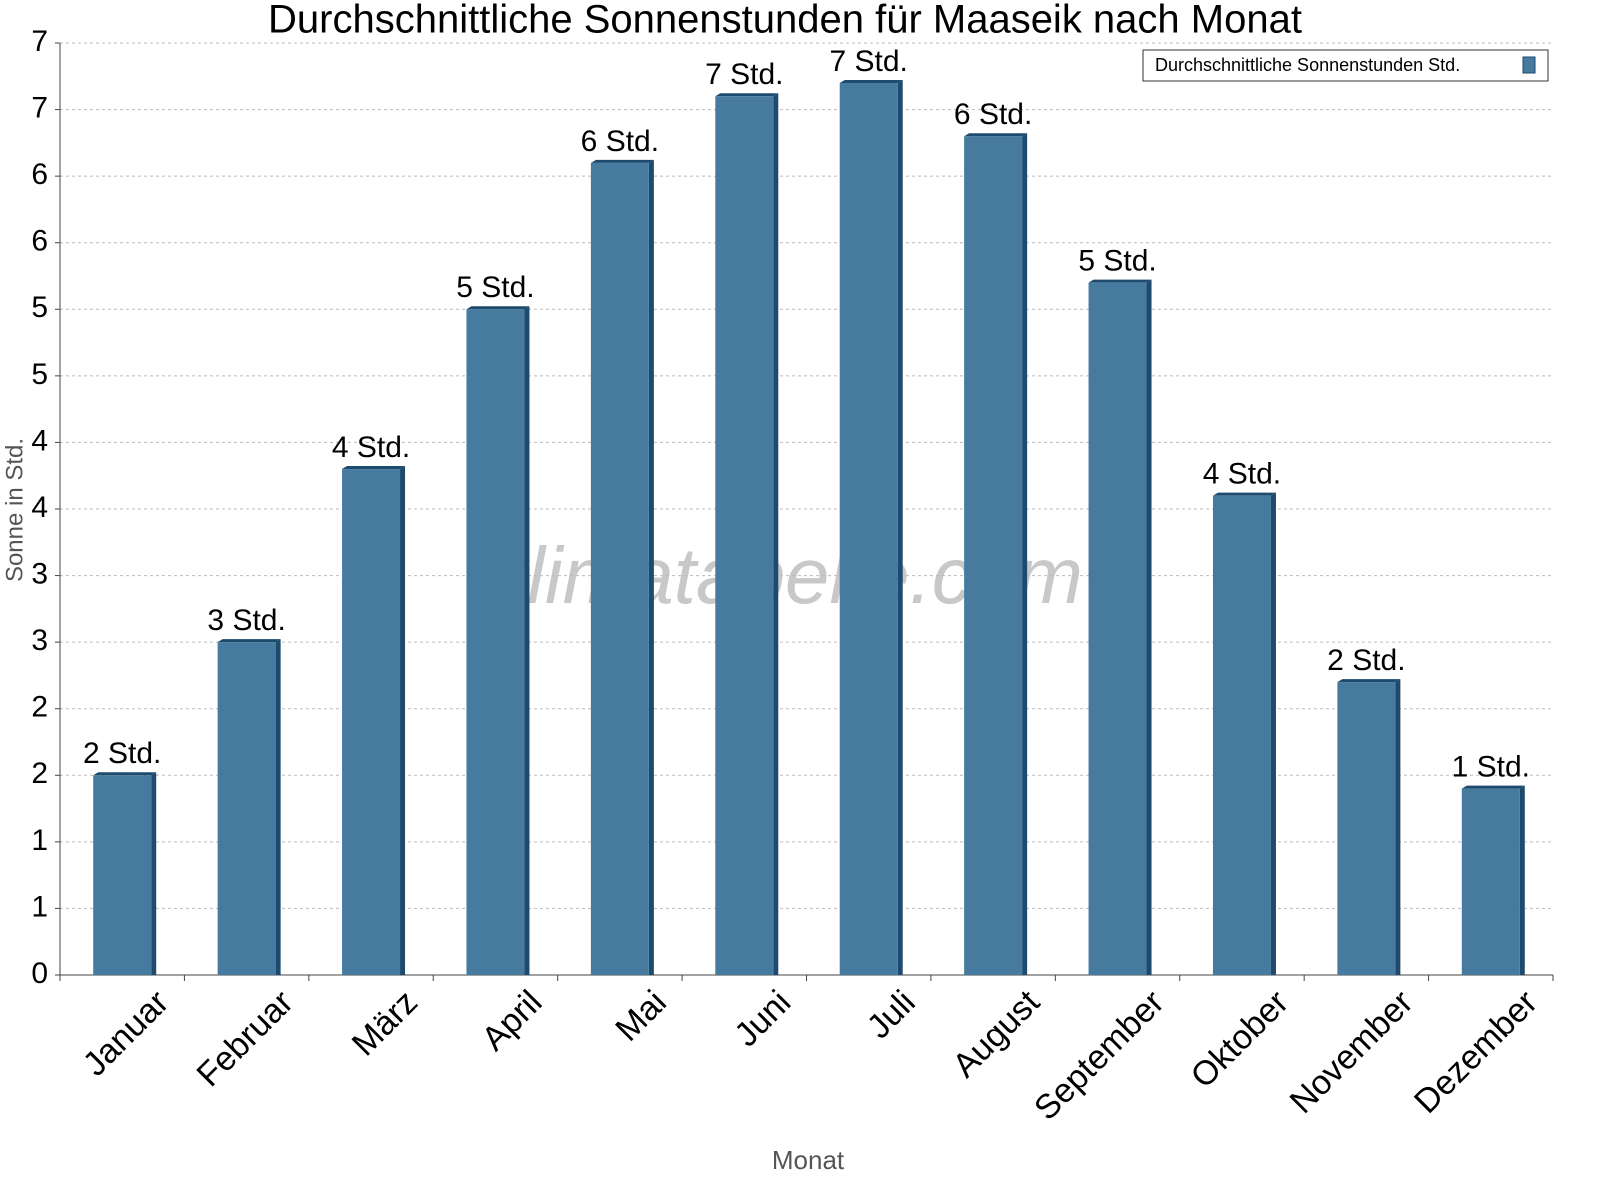 The width and height of the screenshot is (1600, 1200). What do you see at coordinates (1529, 65) in the screenshot?
I see `legend-swatch` at bounding box center [1529, 65].